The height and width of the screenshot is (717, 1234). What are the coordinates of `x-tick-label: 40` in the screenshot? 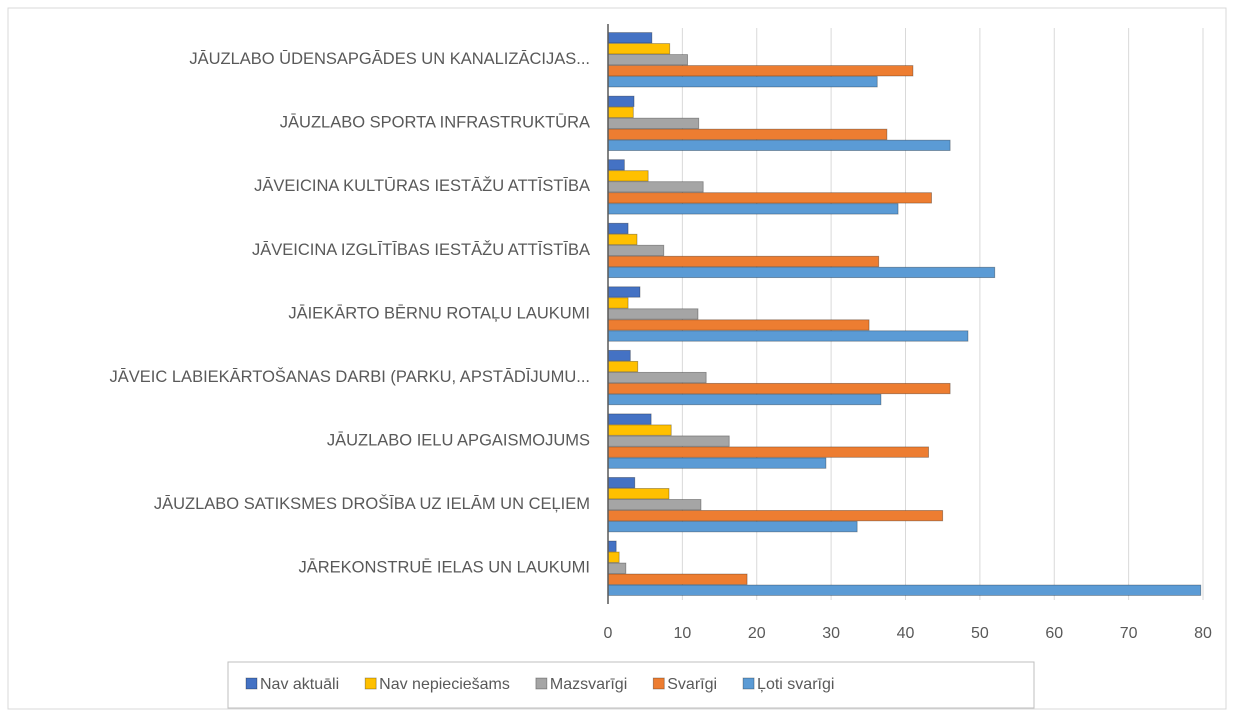 It's located at (906, 633).